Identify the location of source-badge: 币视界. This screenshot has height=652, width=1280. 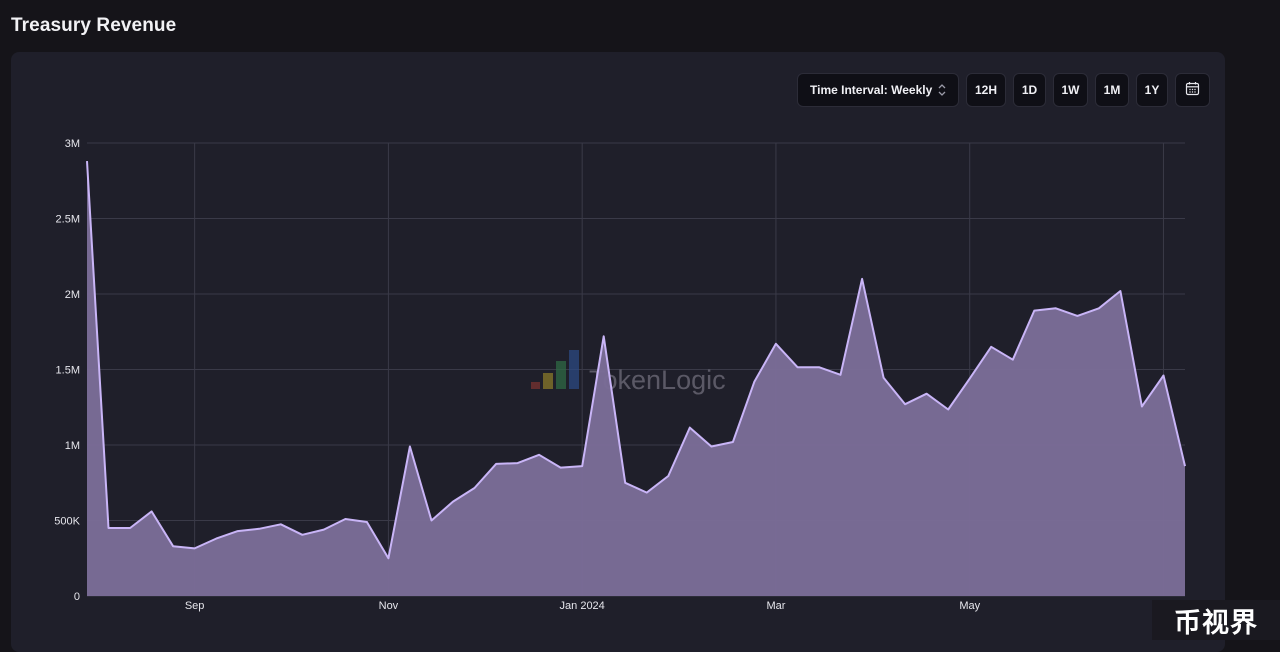
(1216, 620).